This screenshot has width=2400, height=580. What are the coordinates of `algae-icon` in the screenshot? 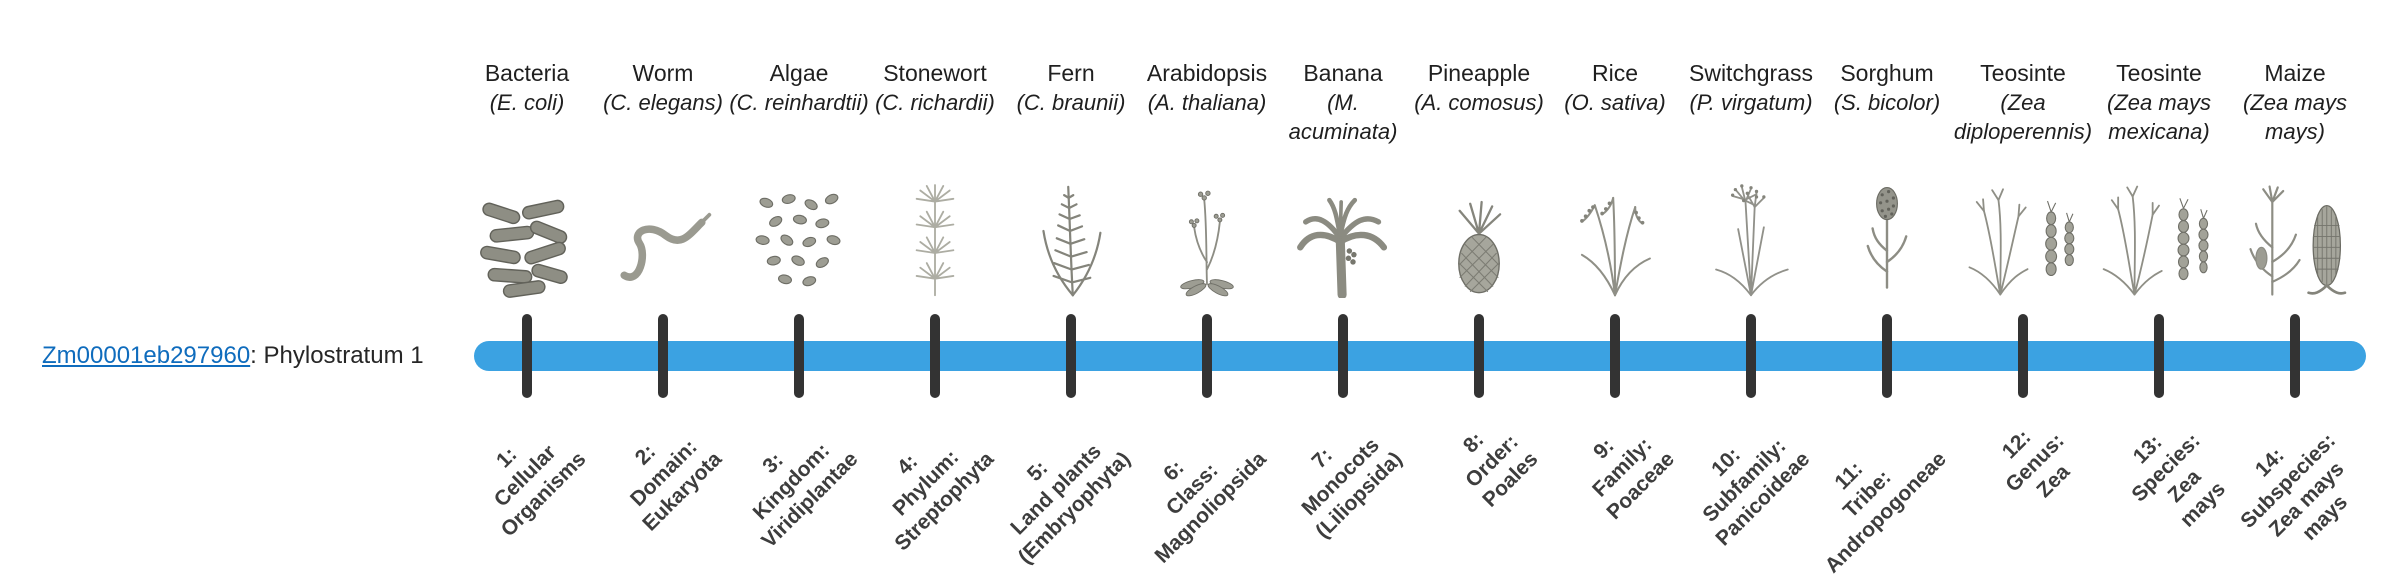 It's located at (799, 222).